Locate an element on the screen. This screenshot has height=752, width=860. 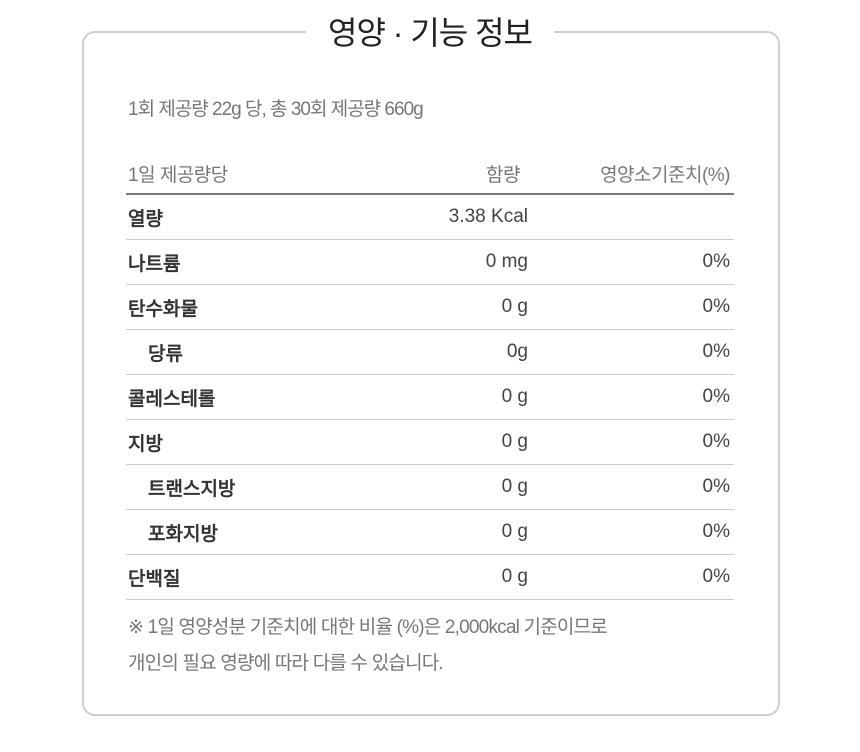
nutrient-amount: 3.38 Kcal is located at coordinates (433, 217).